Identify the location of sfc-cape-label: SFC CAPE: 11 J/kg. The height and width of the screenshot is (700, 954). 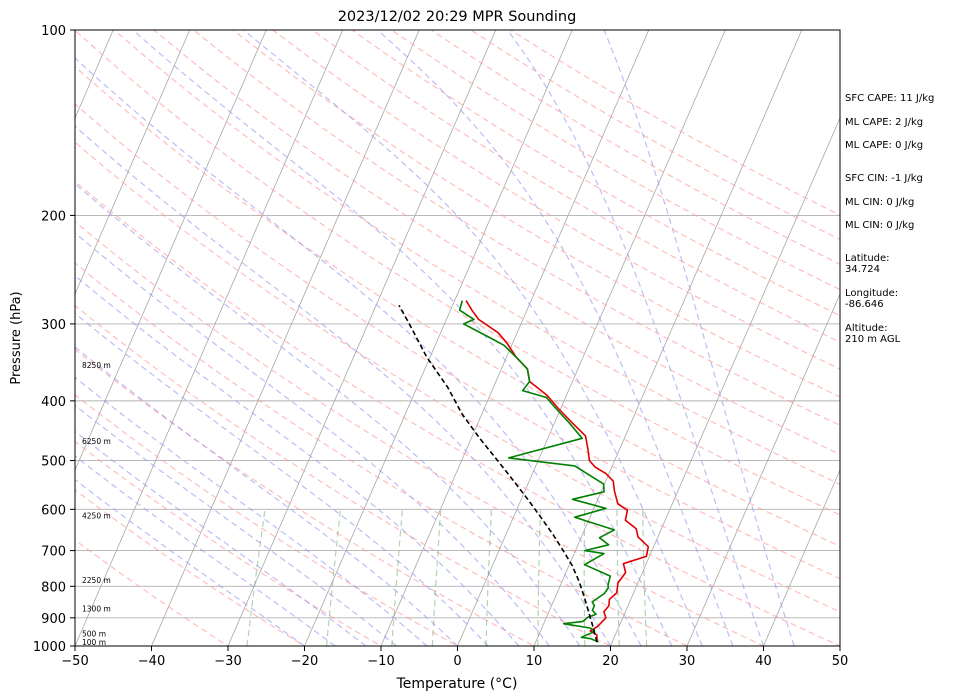
(890, 98).